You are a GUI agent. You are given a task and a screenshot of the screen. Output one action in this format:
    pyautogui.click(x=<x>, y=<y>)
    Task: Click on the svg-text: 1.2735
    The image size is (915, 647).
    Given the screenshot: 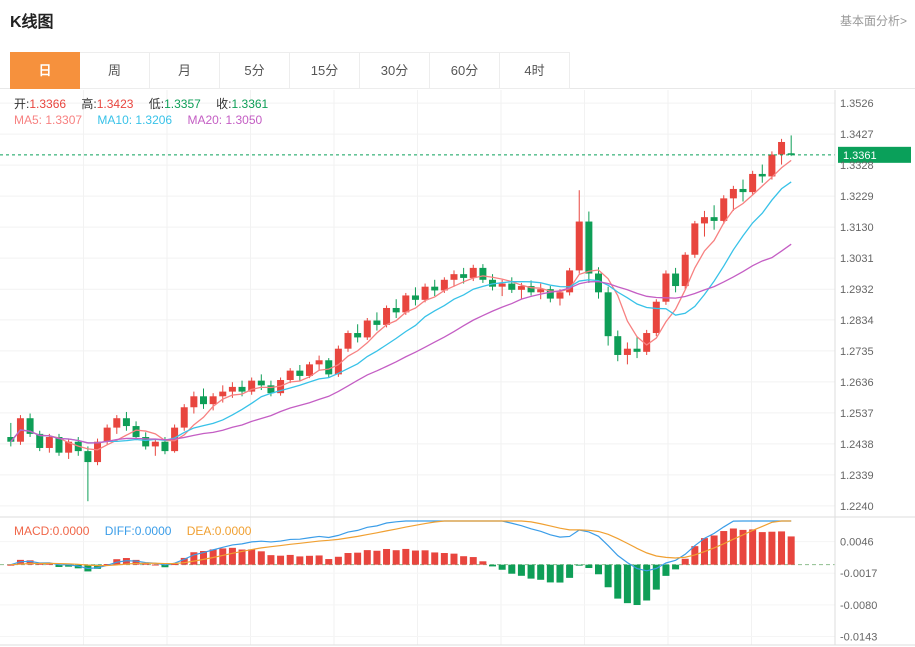 What is the action you would take?
    pyautogui.click(x=857, y=352)
    